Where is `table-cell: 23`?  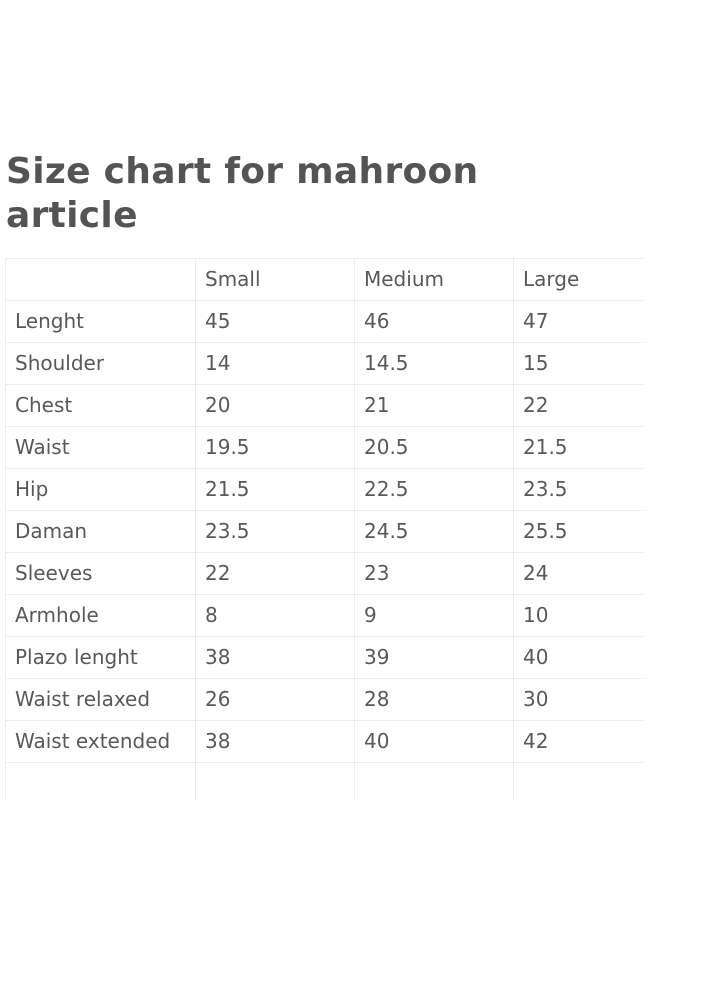
table-cell: 23 is located at coordinates (434, 573).